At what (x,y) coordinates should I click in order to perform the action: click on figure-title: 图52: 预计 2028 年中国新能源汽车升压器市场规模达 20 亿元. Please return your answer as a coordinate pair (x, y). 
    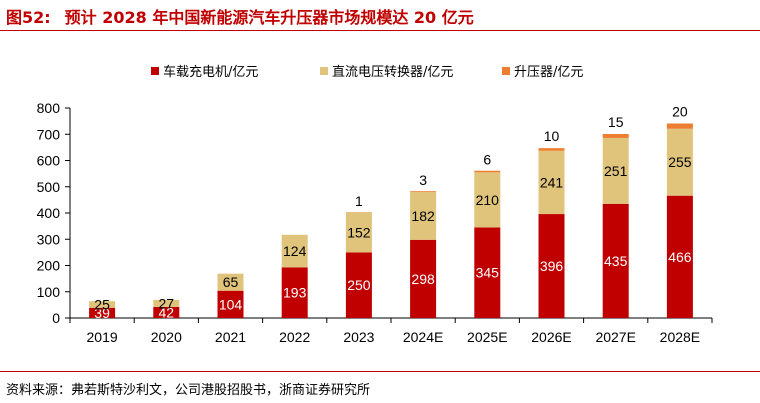
    Looking at the image, I should click on (240, 16).